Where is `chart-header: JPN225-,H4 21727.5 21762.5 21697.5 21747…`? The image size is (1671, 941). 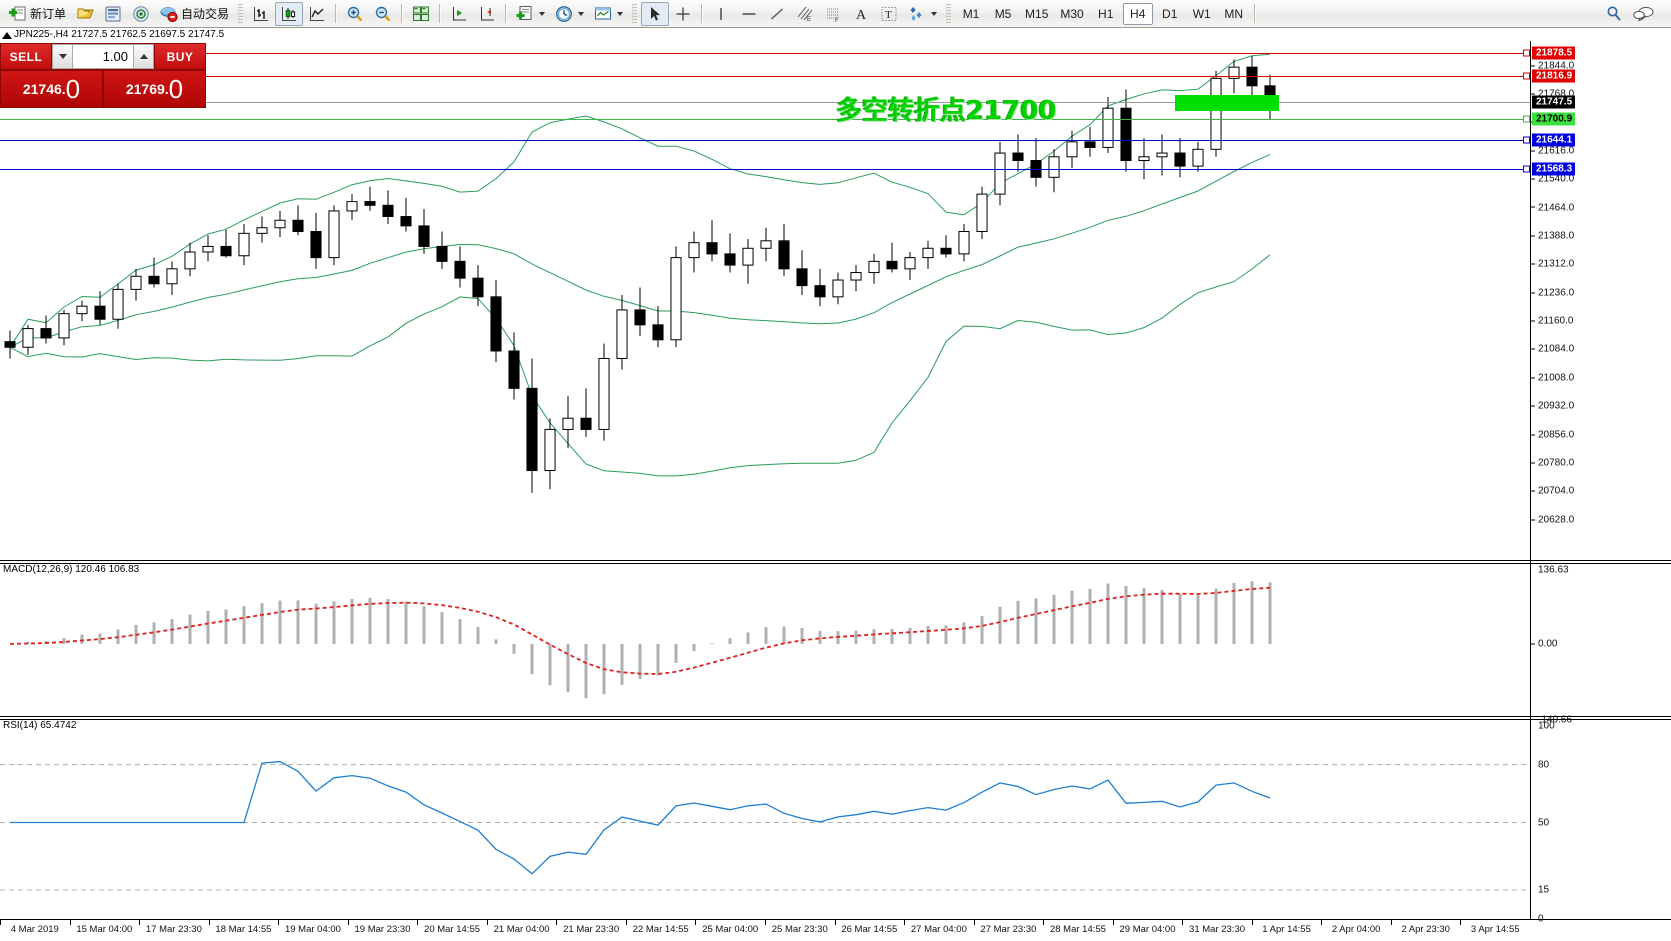 chart-header: JPN225-,H4 21727.5 21762.5 21697.5 21747… is located at coordinates (835, 35).